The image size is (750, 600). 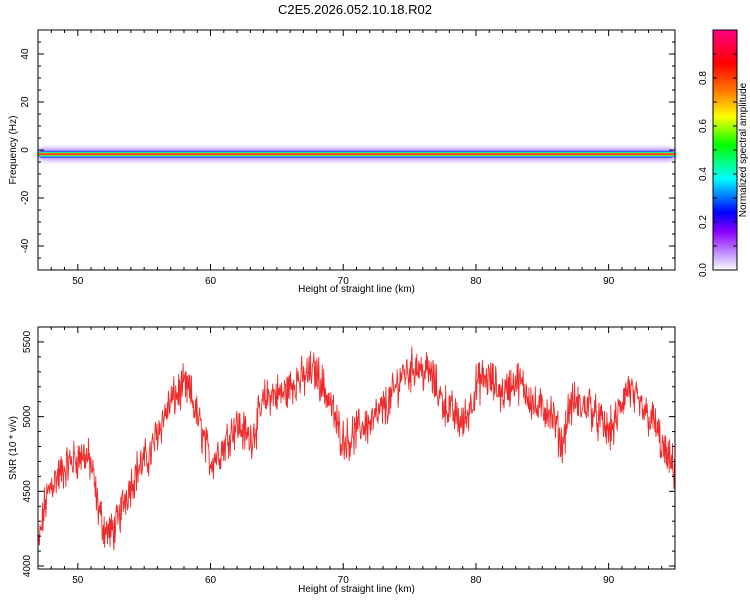 What do you see at coordinates (703, 222) in the screenshot?
I see `colorbar-tick-label: 0.2` at bounding box center [703, 222].